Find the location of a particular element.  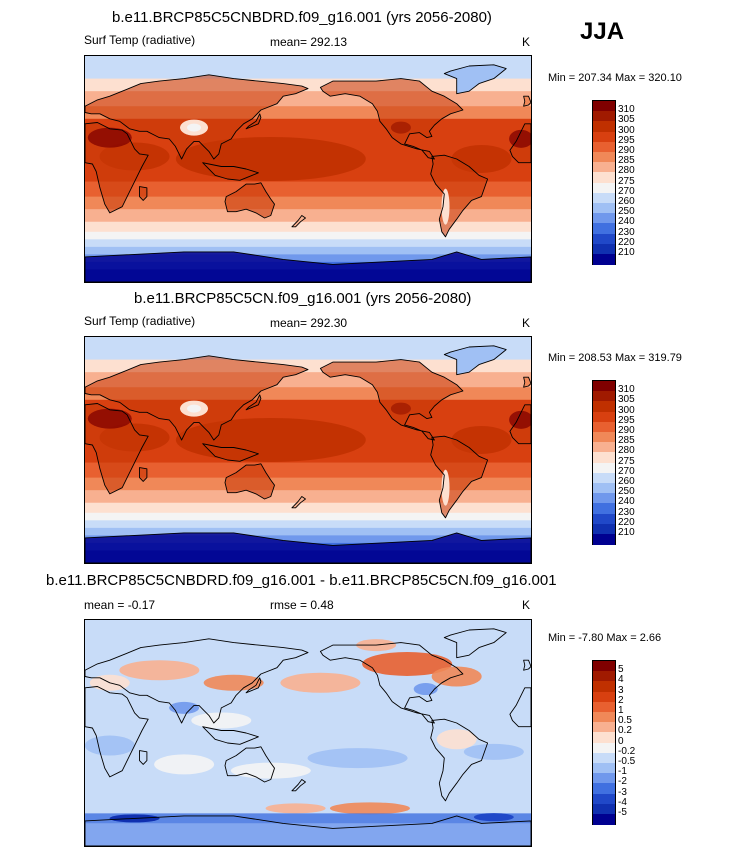

panel-1-variable: Surf Temp (radiative) is located at coordinates (140, 40).